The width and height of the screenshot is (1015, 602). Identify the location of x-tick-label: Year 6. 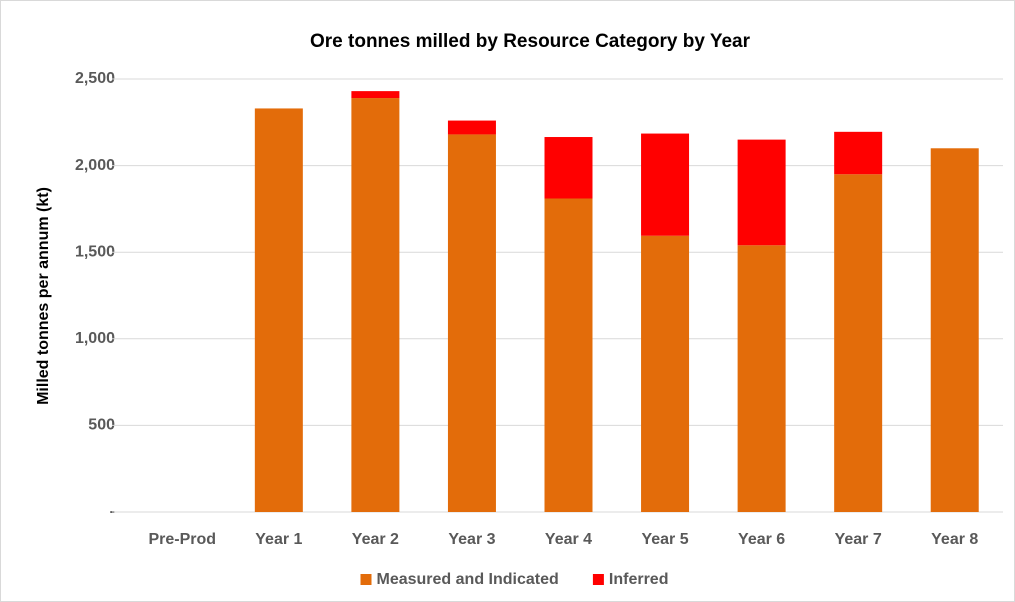
(761, 539).